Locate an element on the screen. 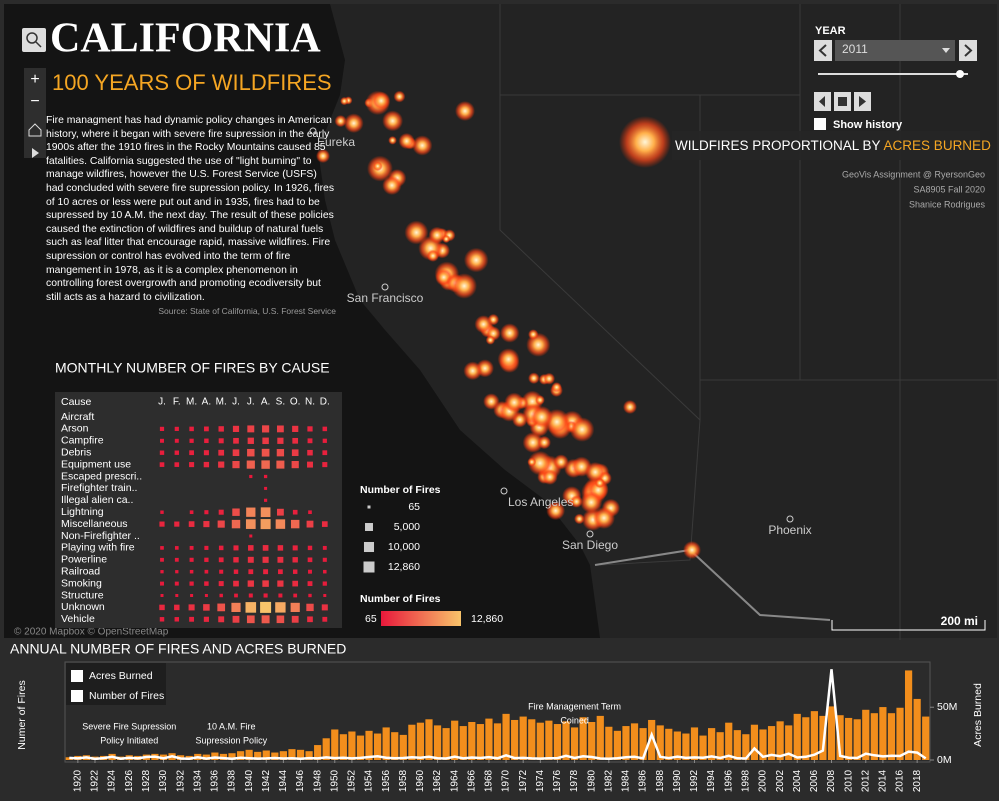 This screenshot has width=999, height=801. scale-label: 200 mi is located at coordinates (959, 621).